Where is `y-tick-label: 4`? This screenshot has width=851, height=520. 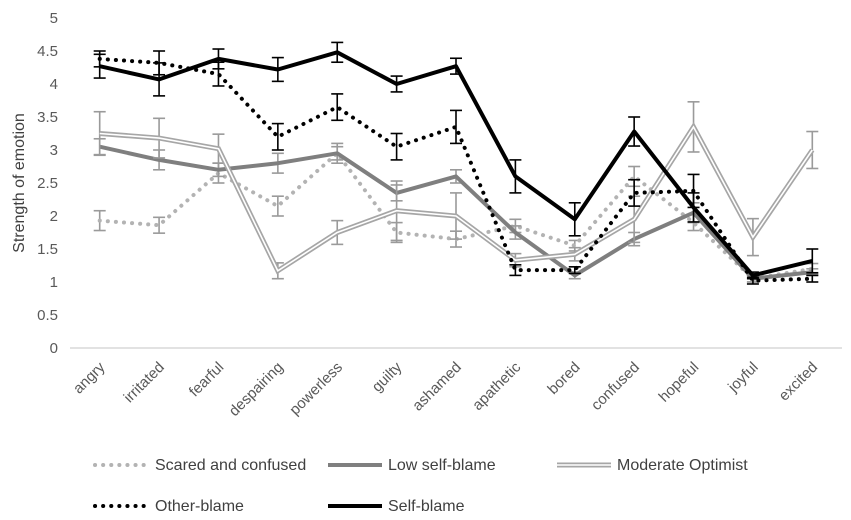 y-tick-label: 4 is located at coordinates (54, 84).